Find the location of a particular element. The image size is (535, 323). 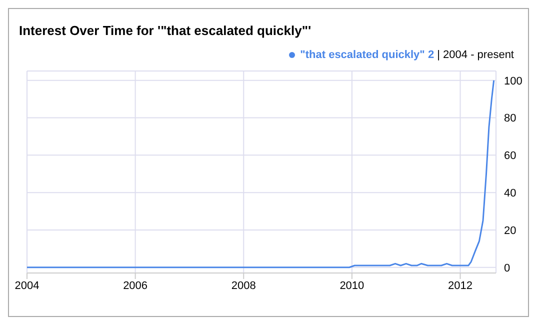

y-tick-label: 60 is located at coordinates (510, 156).